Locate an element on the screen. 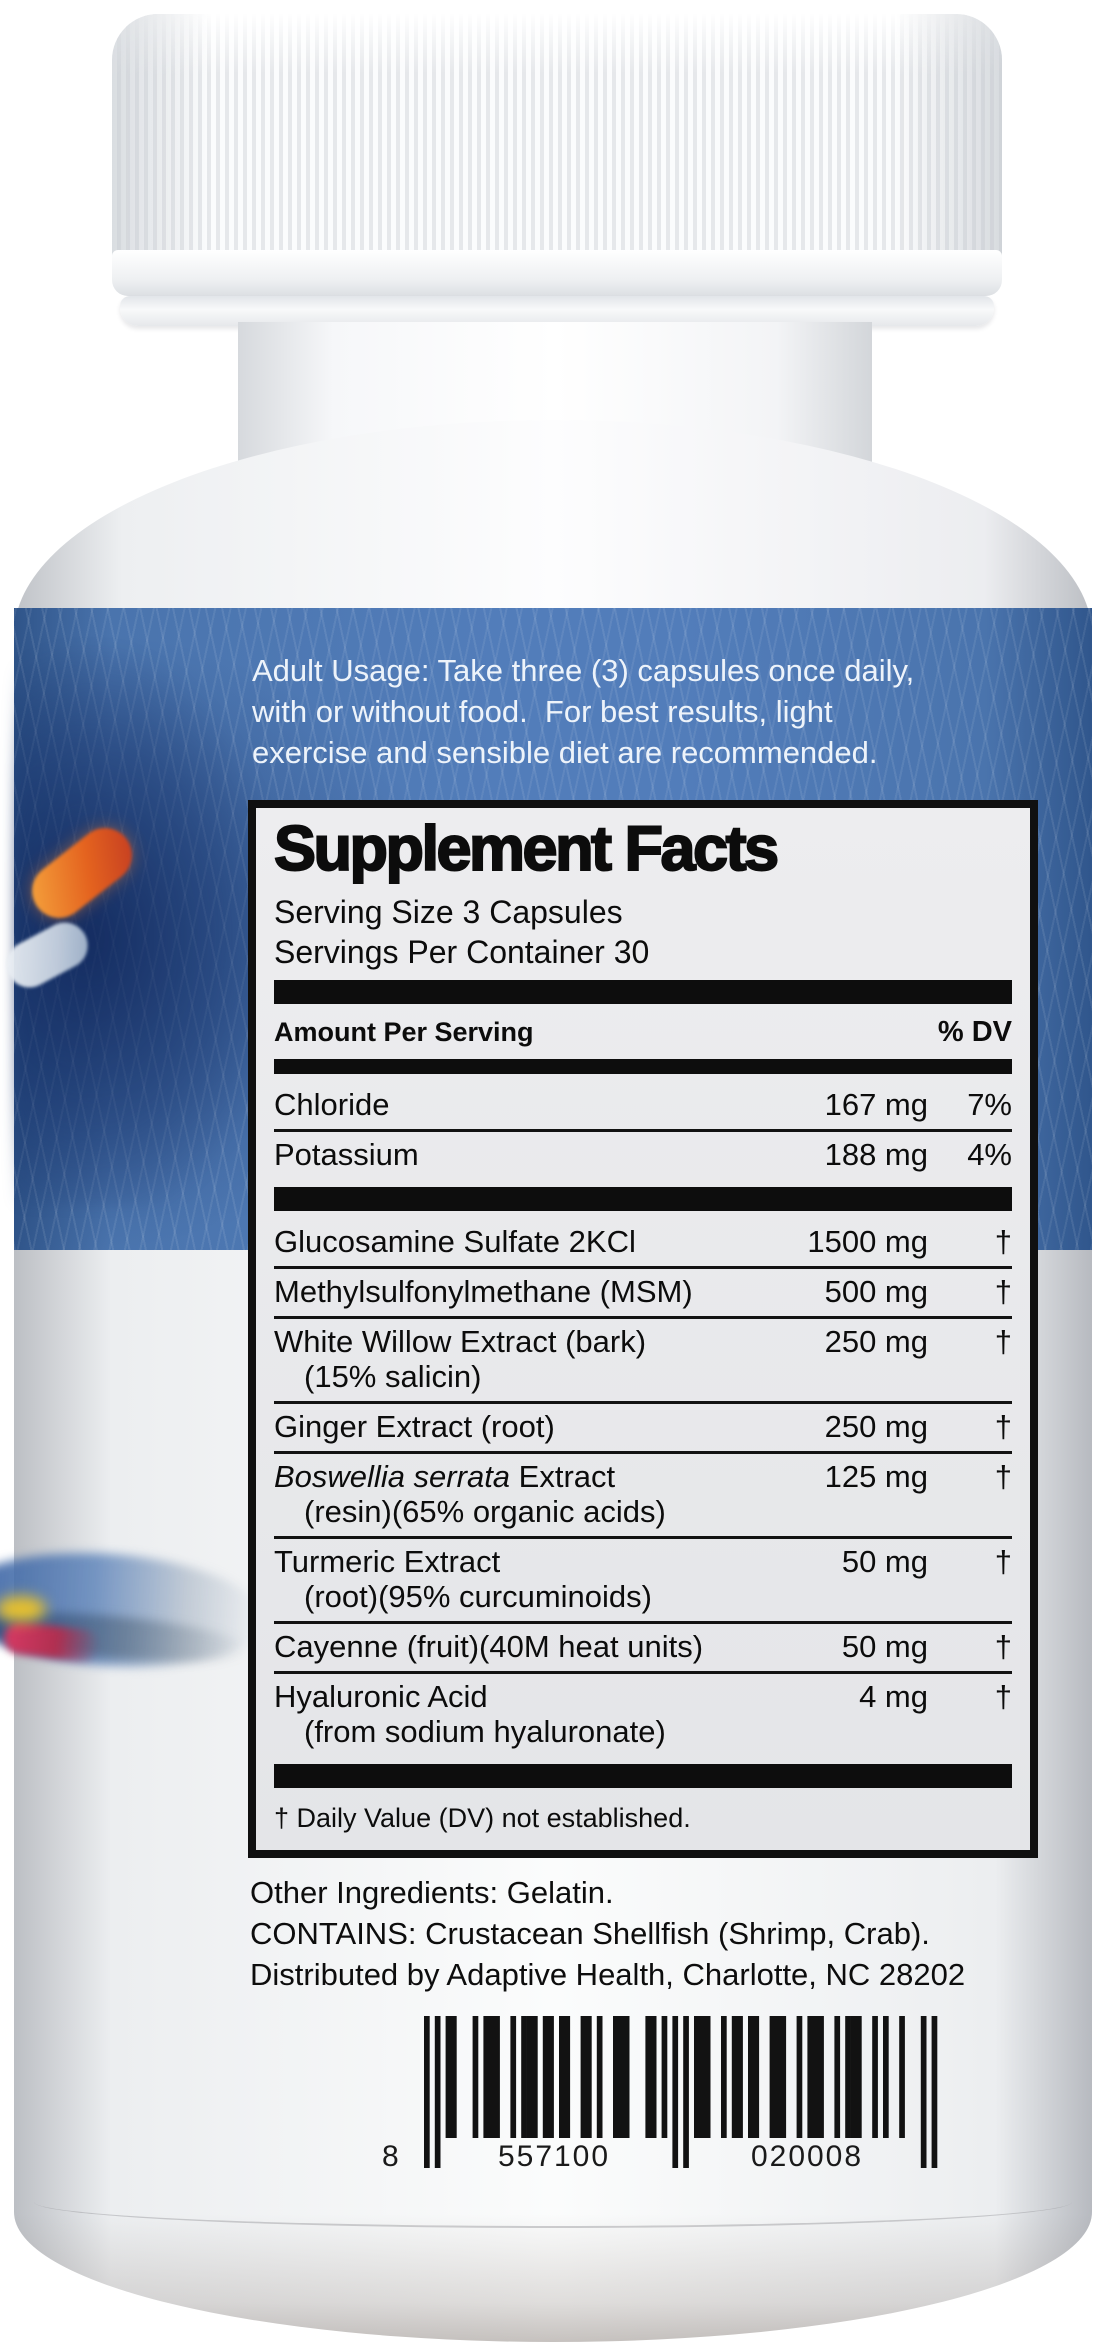 The image size is (1107, 2350). ingredient-name: Cayenne (fruit)(40M heat units) is located at coordinates (489, 1646).